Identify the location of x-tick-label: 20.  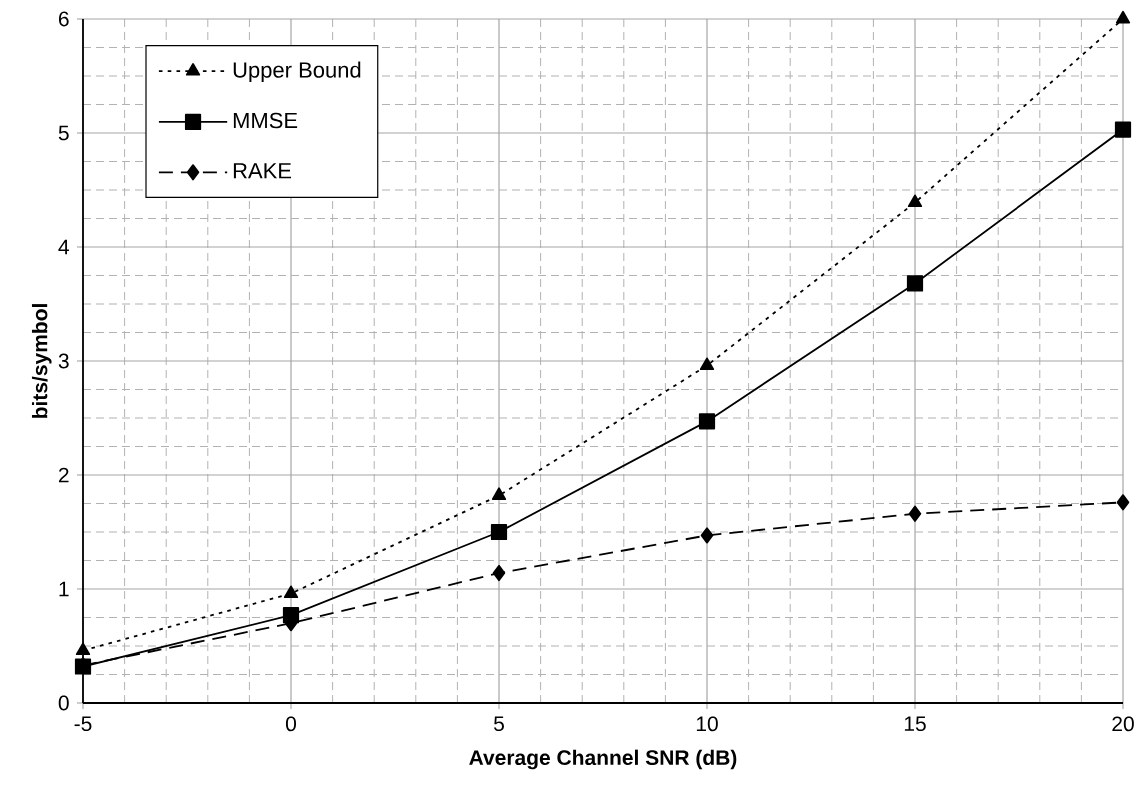
(1123, 724).